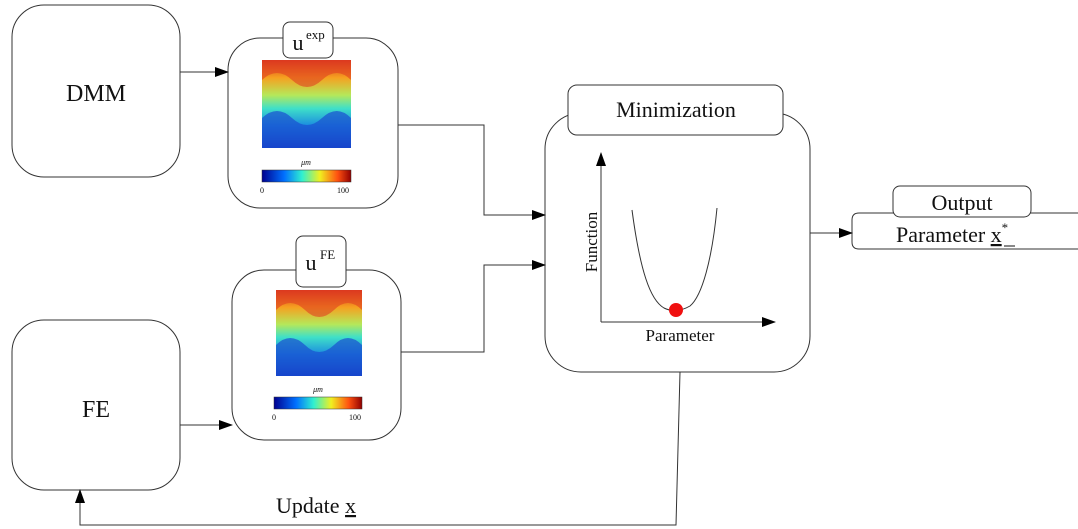 Image resolution: width=1078 pixels, height=529 pixels. I want to click on dmm-box, so click(96, 91).